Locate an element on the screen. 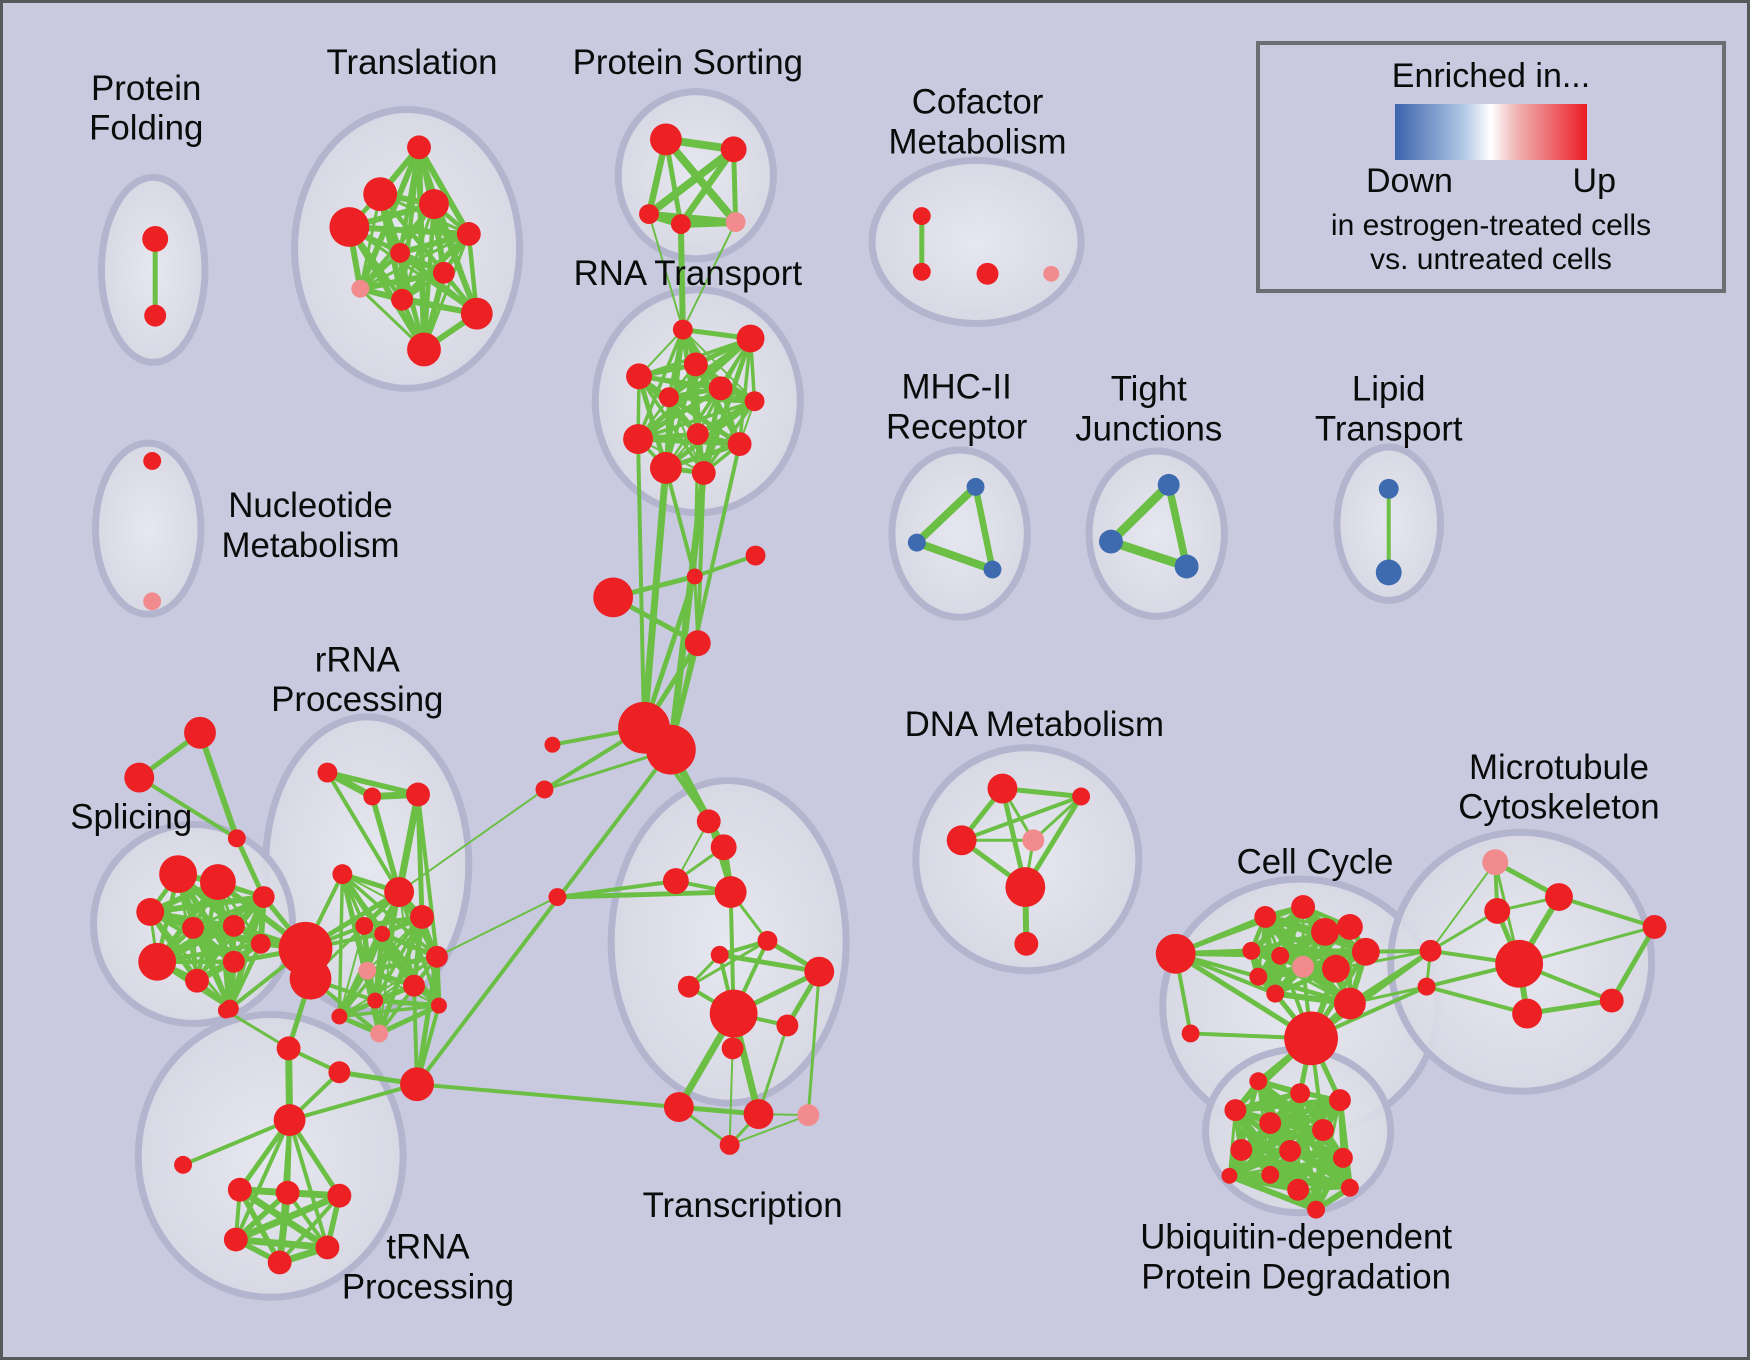 The width and height of the screenshot is (1750, 1360). node-mt1 is located at coordinates (1495, 862).